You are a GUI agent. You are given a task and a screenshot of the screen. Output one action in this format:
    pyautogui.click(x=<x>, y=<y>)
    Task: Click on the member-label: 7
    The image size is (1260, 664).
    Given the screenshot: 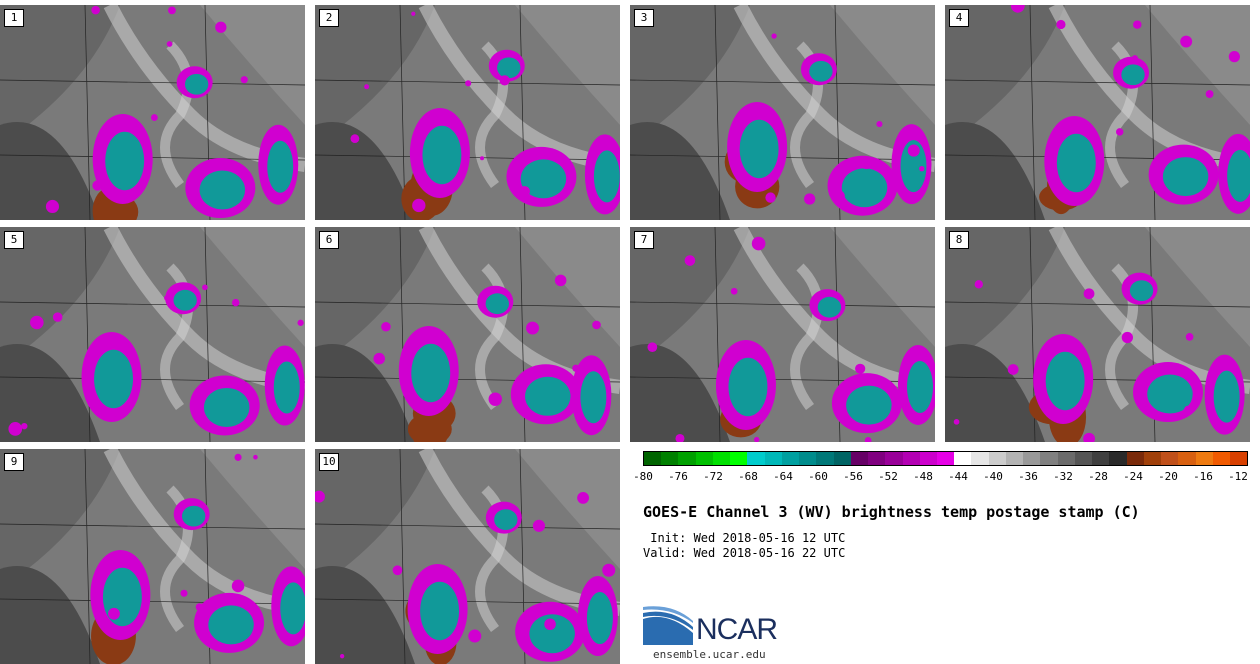 What is the action you would take?
    pyautogui.click(x=644, y=240)
    